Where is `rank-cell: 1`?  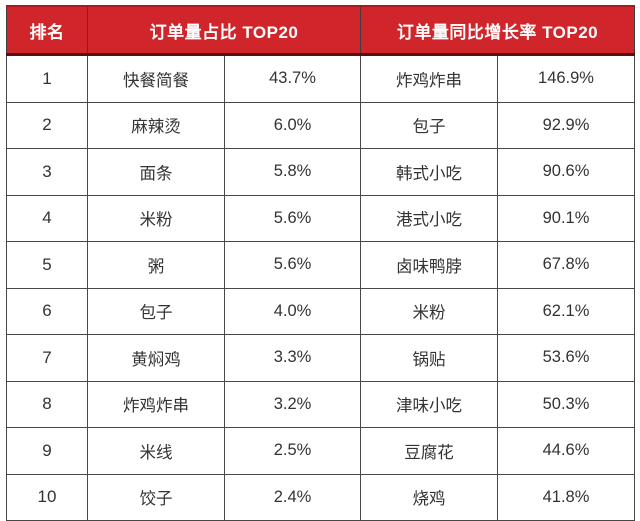
rank-cell: 1 is located at coordinates (47, 78).